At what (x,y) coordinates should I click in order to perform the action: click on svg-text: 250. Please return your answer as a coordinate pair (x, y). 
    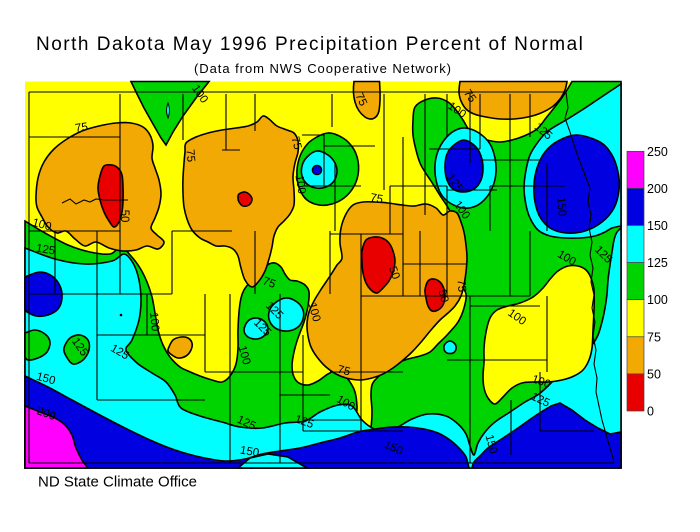
    Looking at the image, I should click on (657, 152).